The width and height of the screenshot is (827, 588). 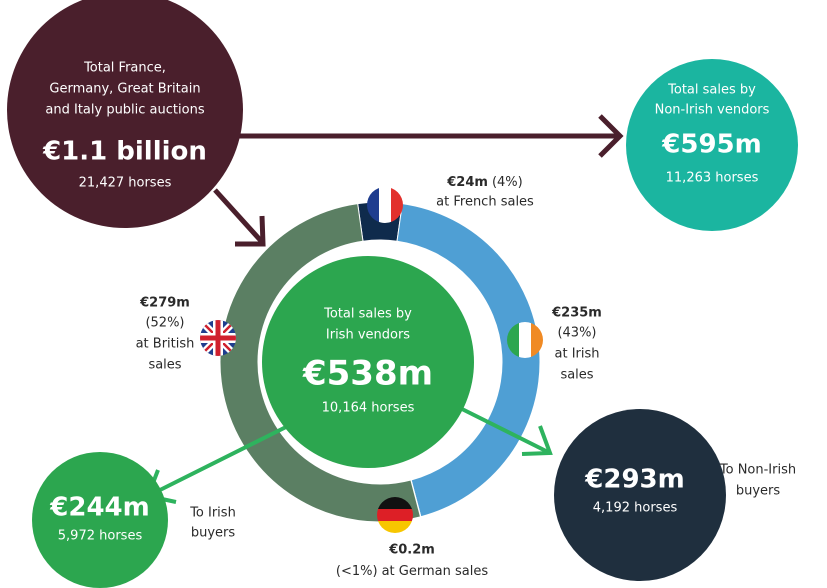 What do you see at coordinates (411, 550) in the screenshot?
I see `amount: €0.2m` at bounding box center [411, 550].